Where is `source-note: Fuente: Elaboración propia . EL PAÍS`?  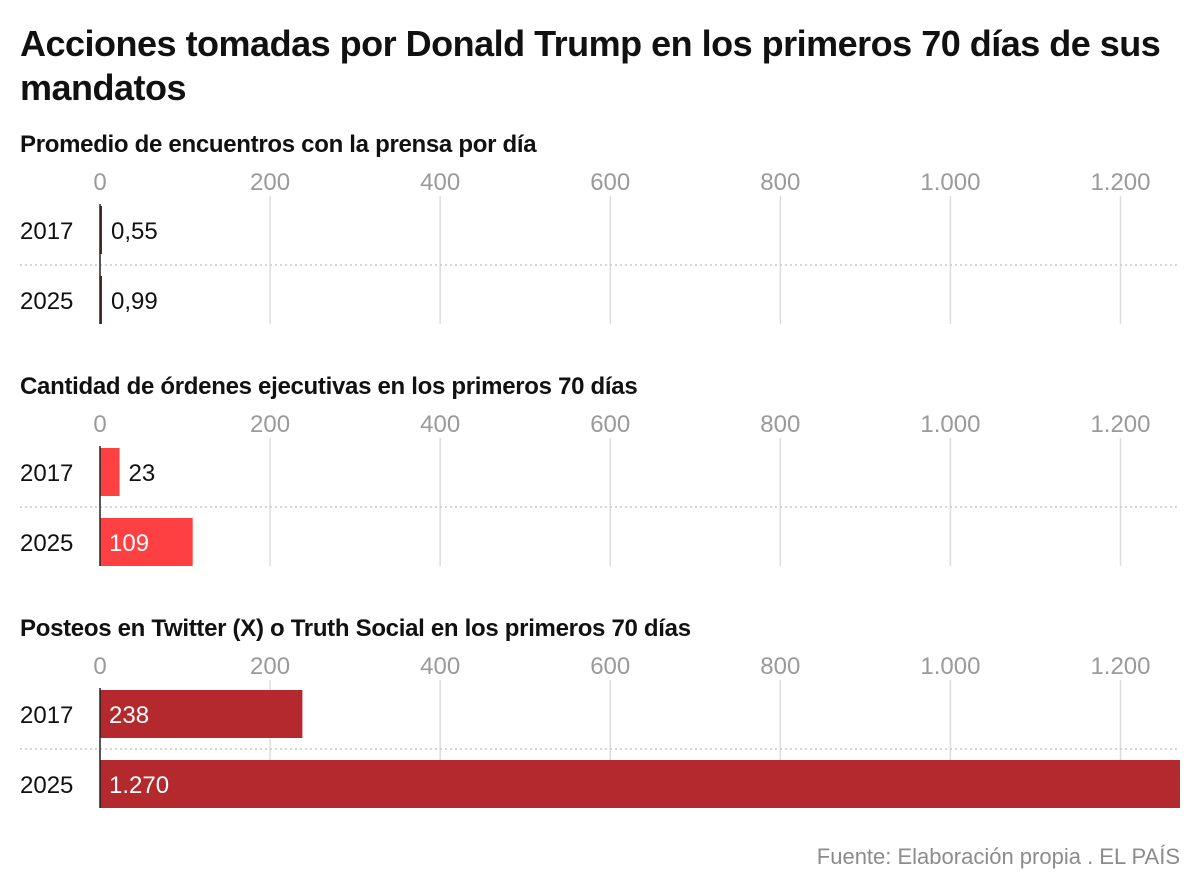
source-note: Fuente: Elaboración propia . EL PAÍS is located at coordinates (998, 856).